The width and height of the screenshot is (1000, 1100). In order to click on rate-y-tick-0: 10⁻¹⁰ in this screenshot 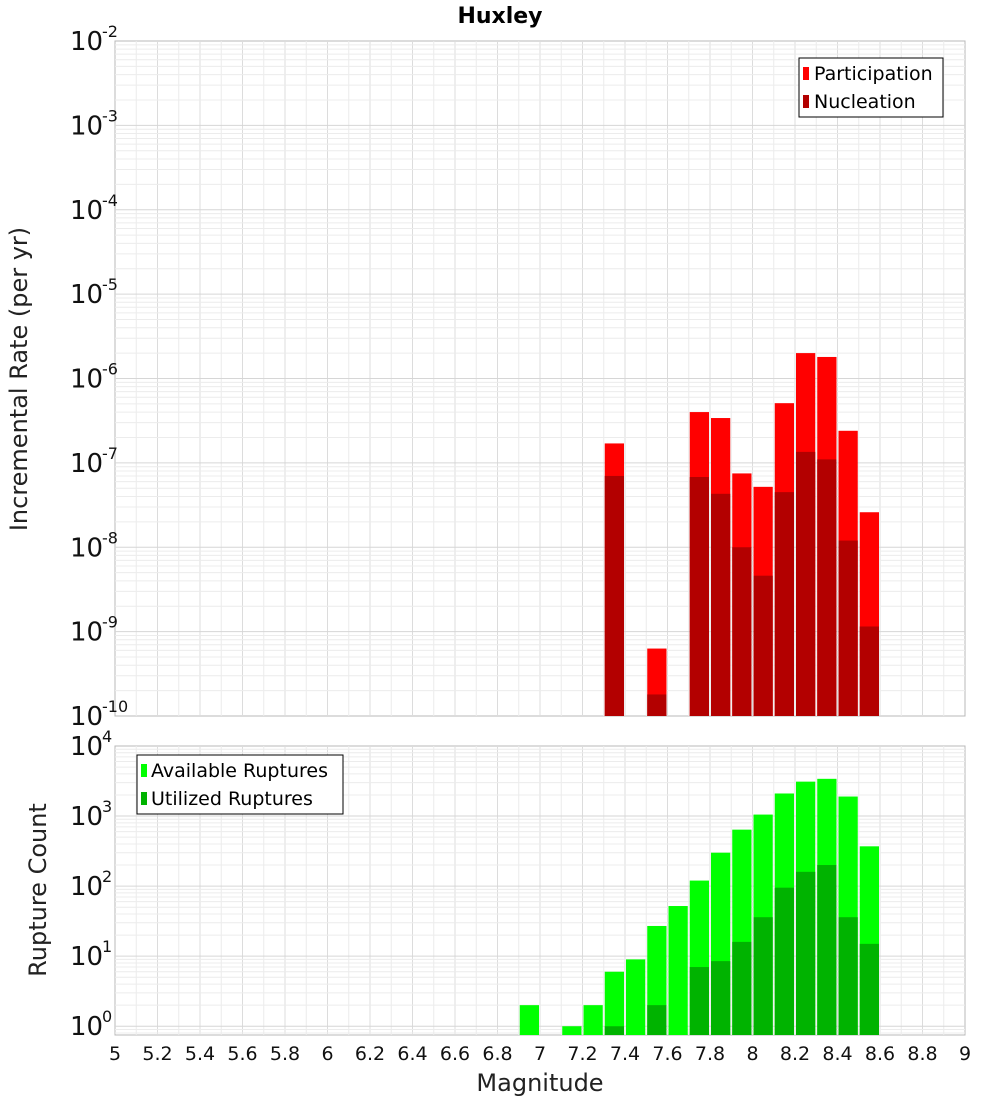, I will do `click(99, 714)`.